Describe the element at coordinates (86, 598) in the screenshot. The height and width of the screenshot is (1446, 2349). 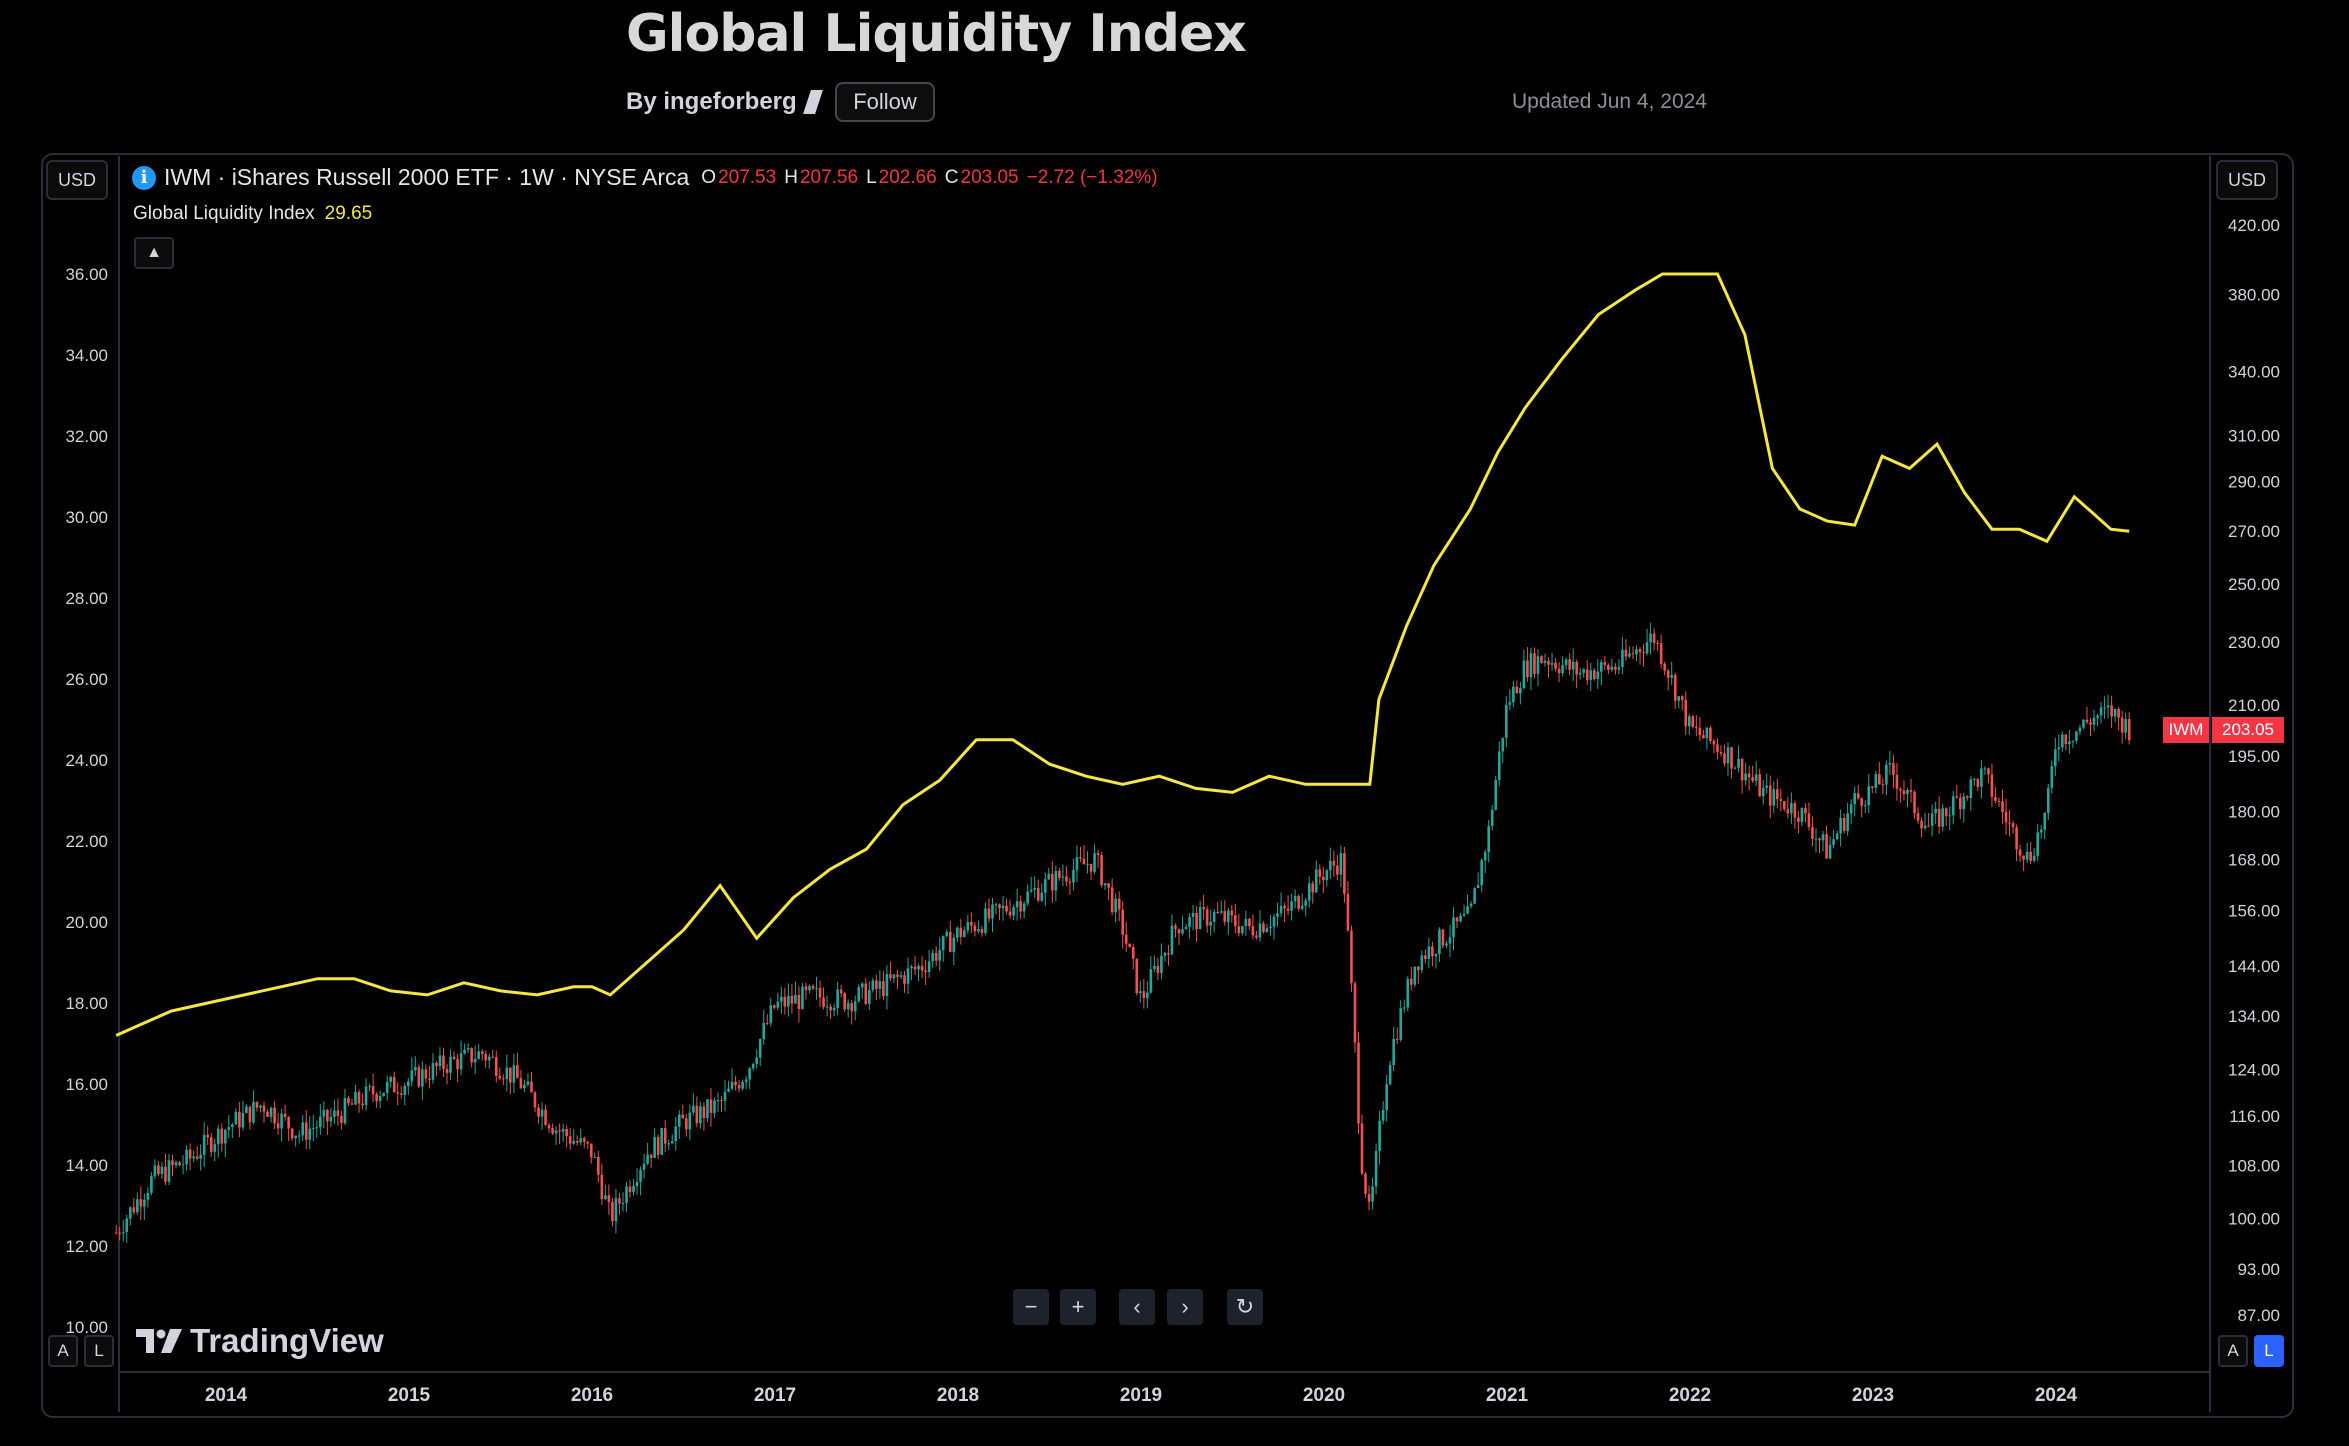
I see `left-tick-label: 28.00` at that location.